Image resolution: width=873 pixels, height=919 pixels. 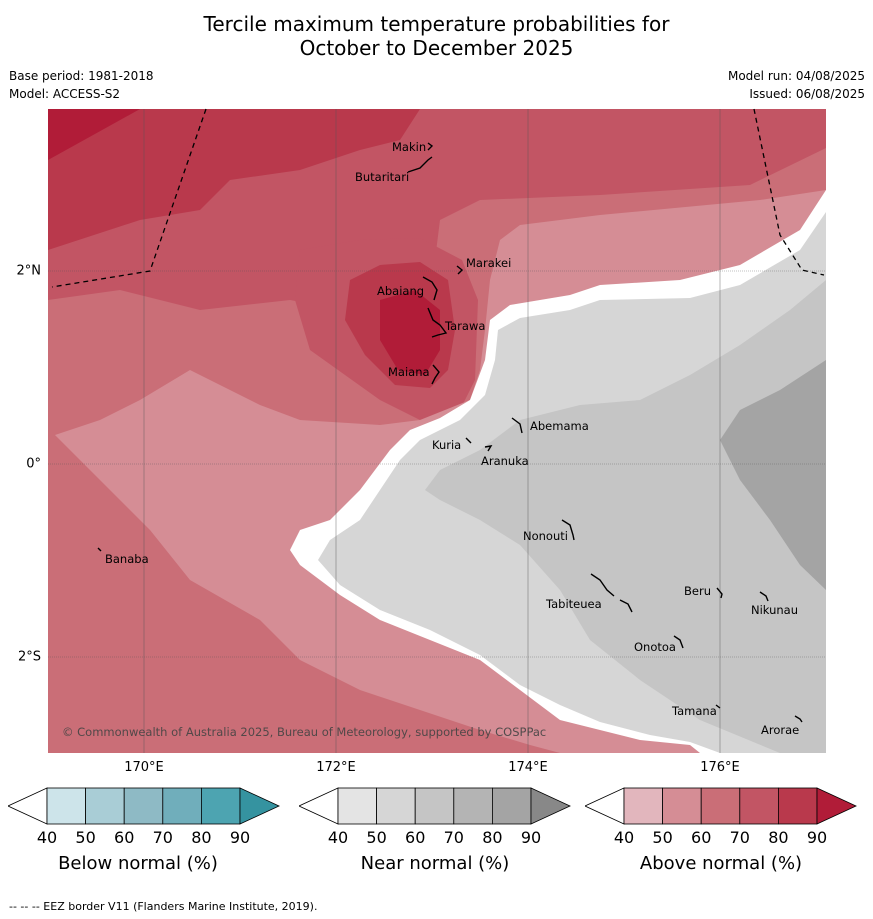 I want to click on place-label: Tabiteuea, so click(x=573, y=604).